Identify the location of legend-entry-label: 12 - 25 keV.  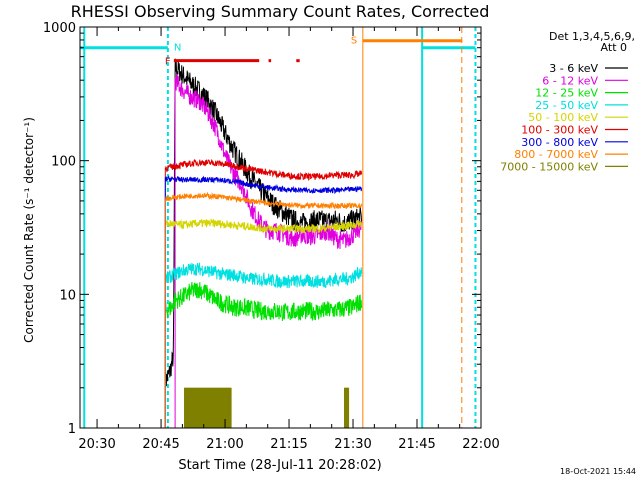
(566, 93).